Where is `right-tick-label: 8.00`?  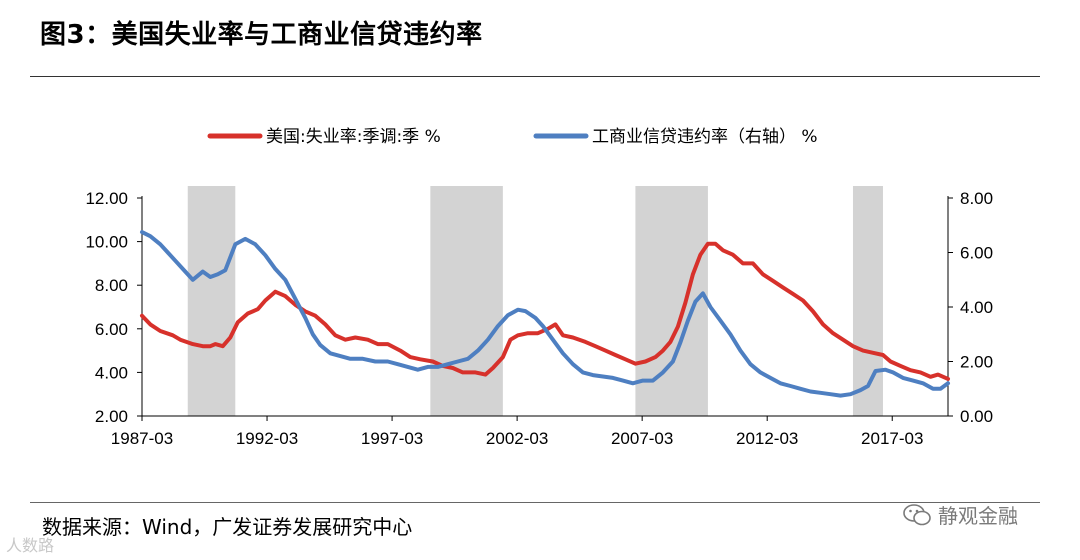
right-tick-label: 8.00 is located at coordinates (976, 198).